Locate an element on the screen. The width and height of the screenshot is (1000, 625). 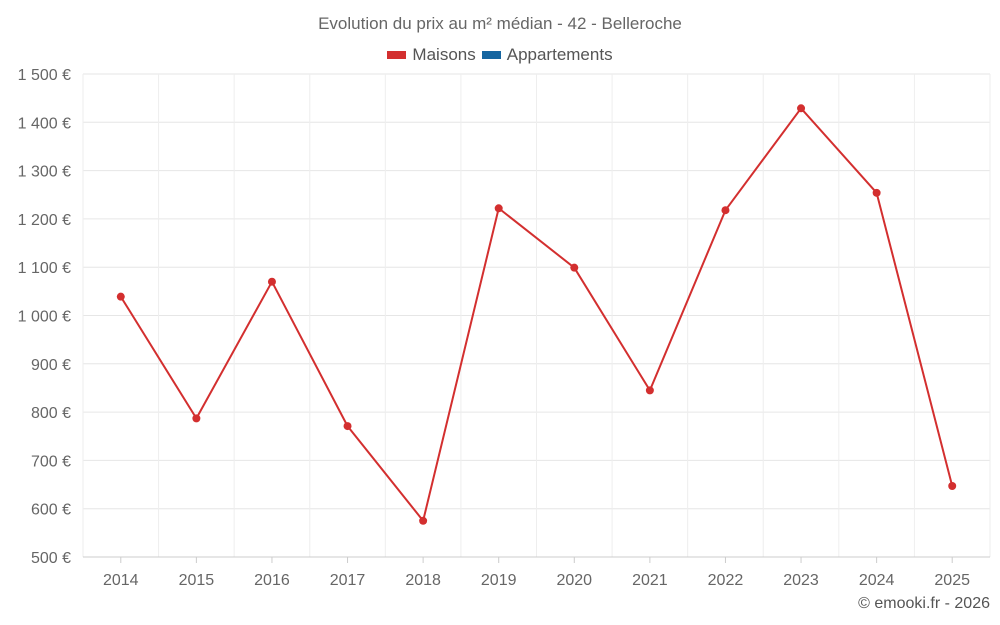
x-tick-label: 2021 is located at coordinates (650, 580).